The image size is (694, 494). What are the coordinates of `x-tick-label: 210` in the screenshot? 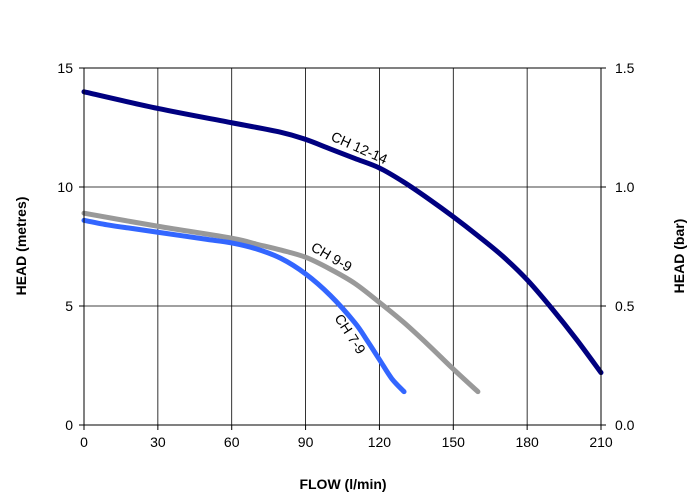 It's located at (601, 442).